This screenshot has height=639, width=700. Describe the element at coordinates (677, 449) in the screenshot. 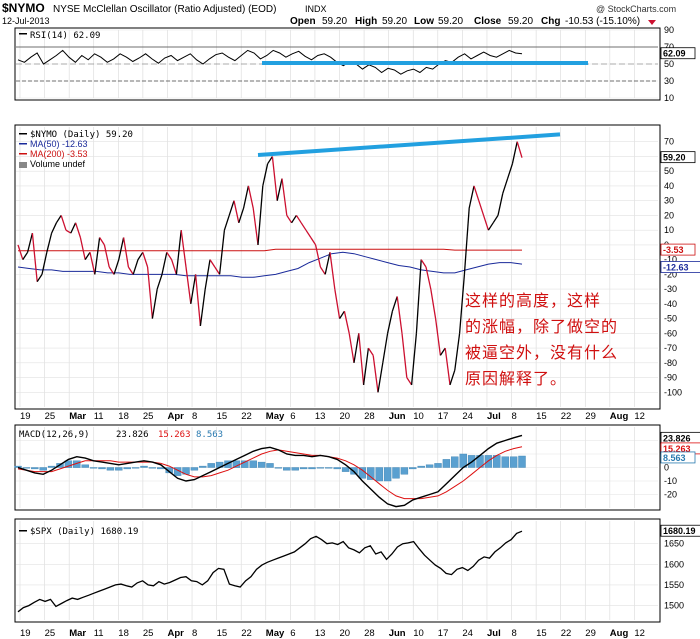

I see `signal-value-badge: 15.263` at that location.